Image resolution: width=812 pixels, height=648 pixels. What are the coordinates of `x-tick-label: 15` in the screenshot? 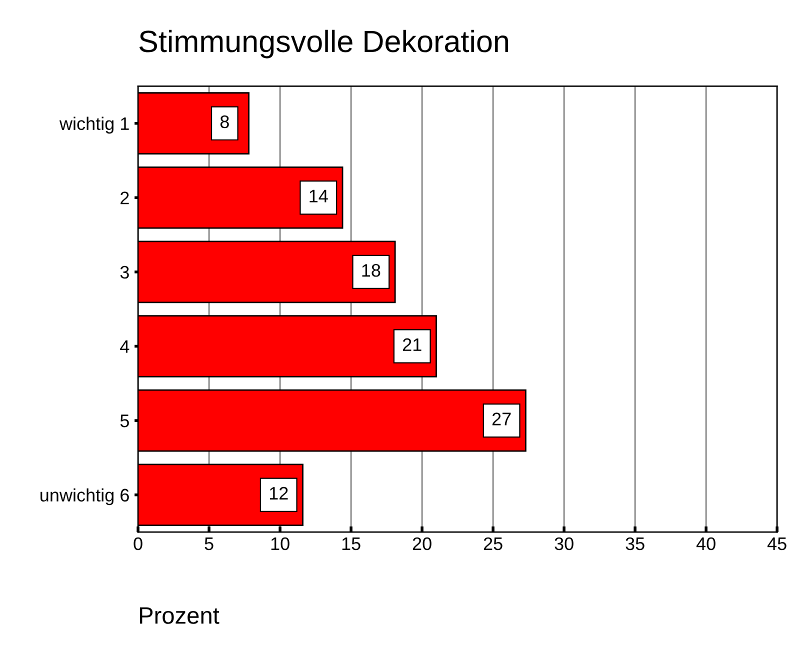 It's located at (351, 544).